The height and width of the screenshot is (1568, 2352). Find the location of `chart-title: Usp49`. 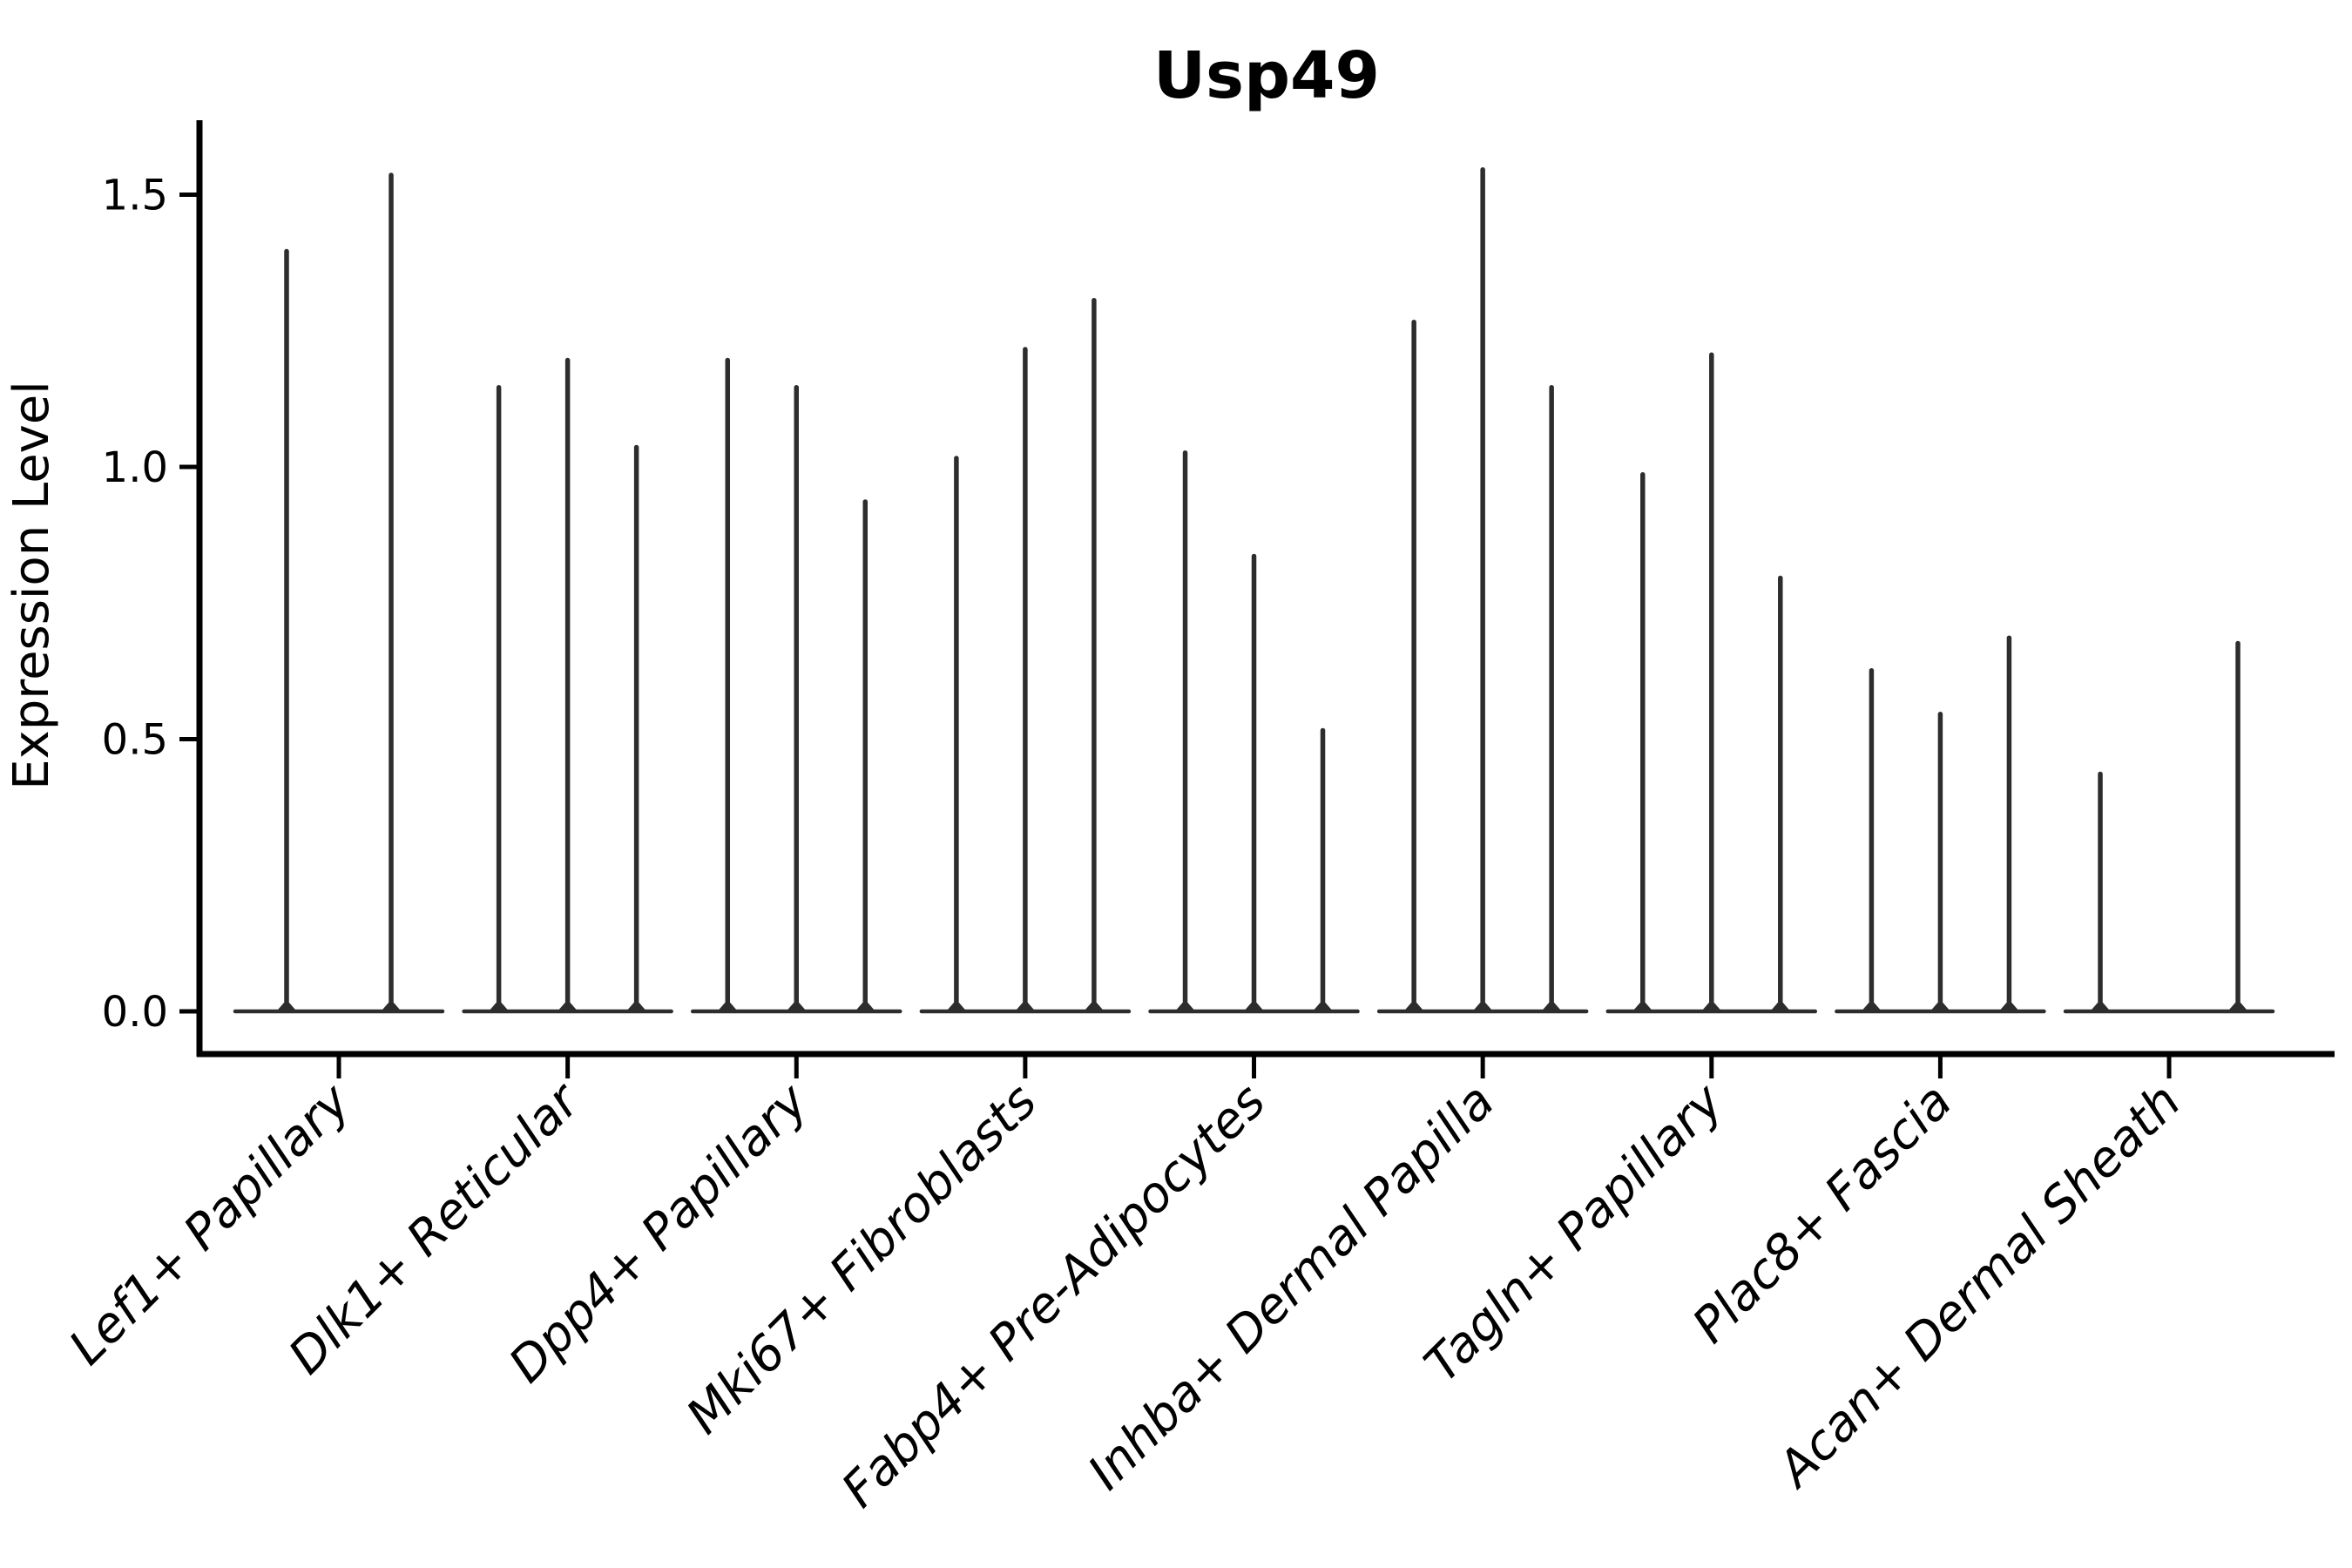

chart-title: Usp49 is located at coordinates (1266, 75).